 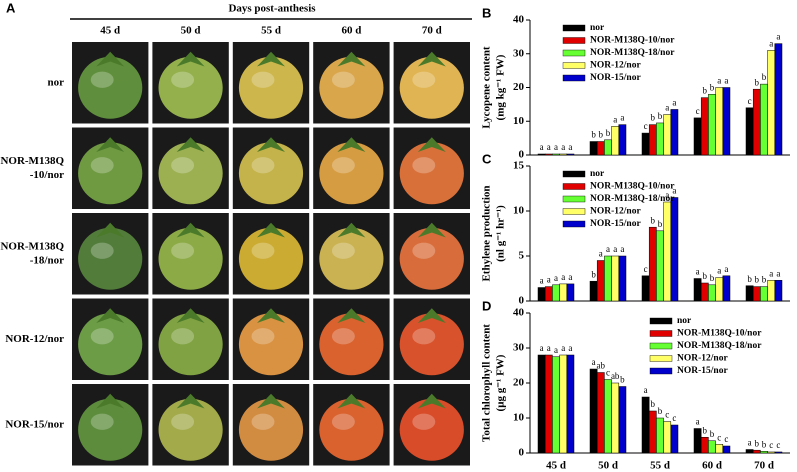 What do you see at coordinates (519, 418) in the screenshot?
I see `y-tick-label: 10` at bounding box center [519, 418].